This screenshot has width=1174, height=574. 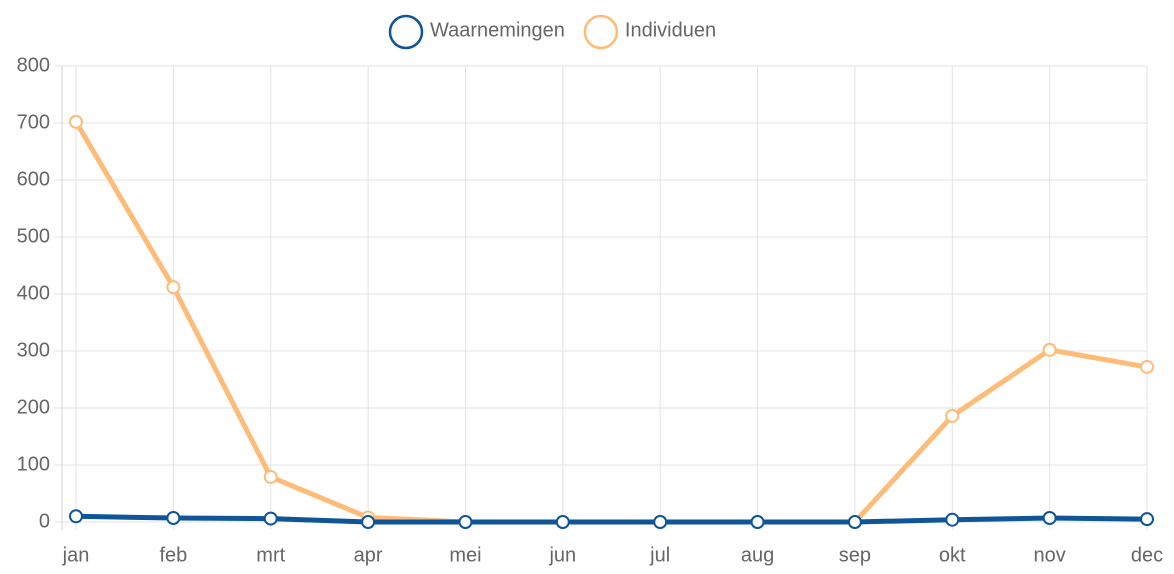 What do you see at coordinates (44, 521) in the screenshot?
I see `y-tick-label: 0` at bounding box center [44, 521].